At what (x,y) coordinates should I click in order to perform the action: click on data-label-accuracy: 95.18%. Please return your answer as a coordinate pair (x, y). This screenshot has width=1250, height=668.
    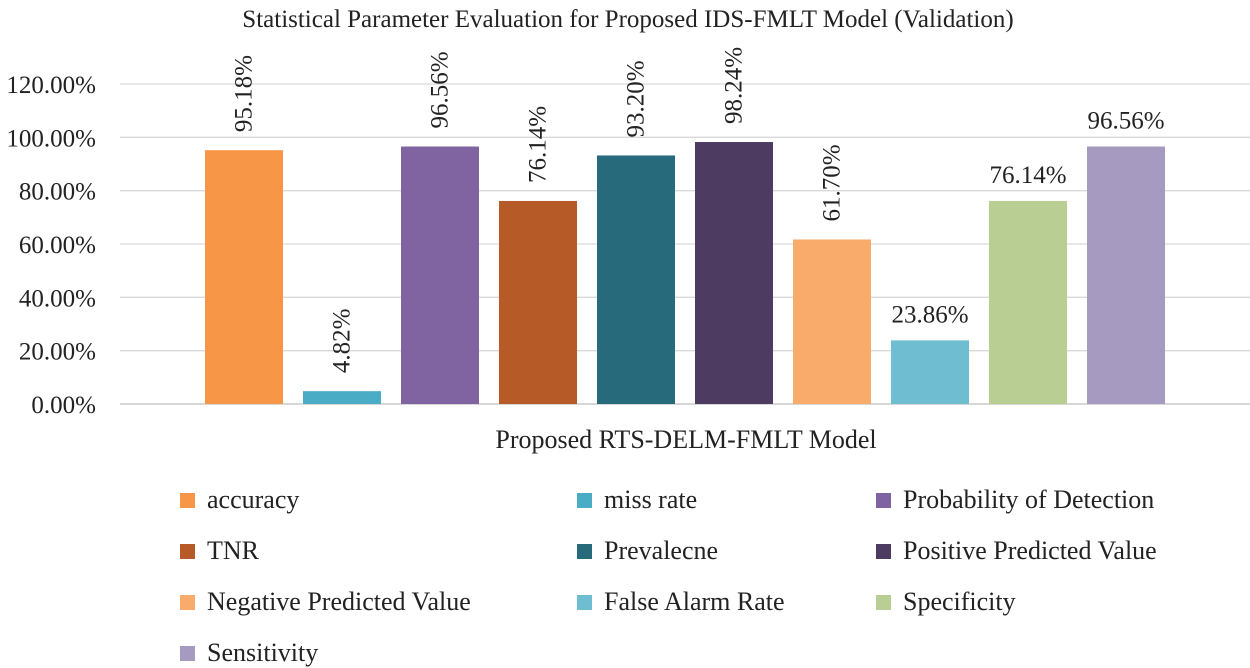
    Looking at the image, I should click on (244, 93).